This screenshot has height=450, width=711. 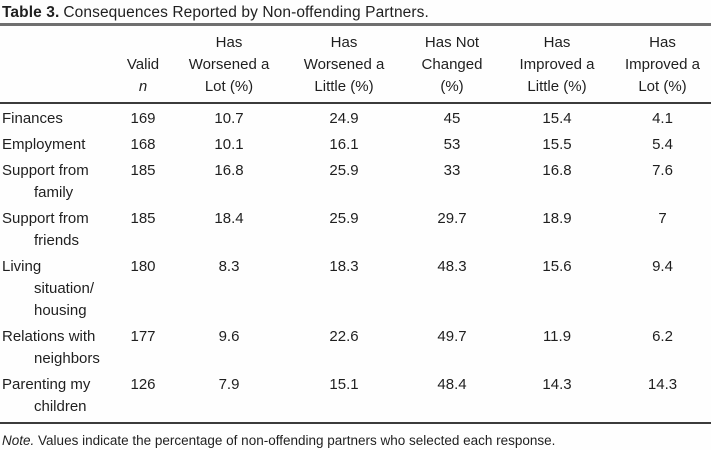 I want to click on row-label-line: Finances, so click(x=32, y=118).